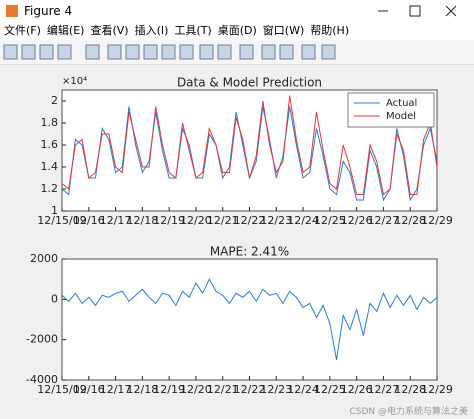 The height and width of the screenshot is (419, 474). I want to click on y-tick-label: -2000, so click(42, 339).